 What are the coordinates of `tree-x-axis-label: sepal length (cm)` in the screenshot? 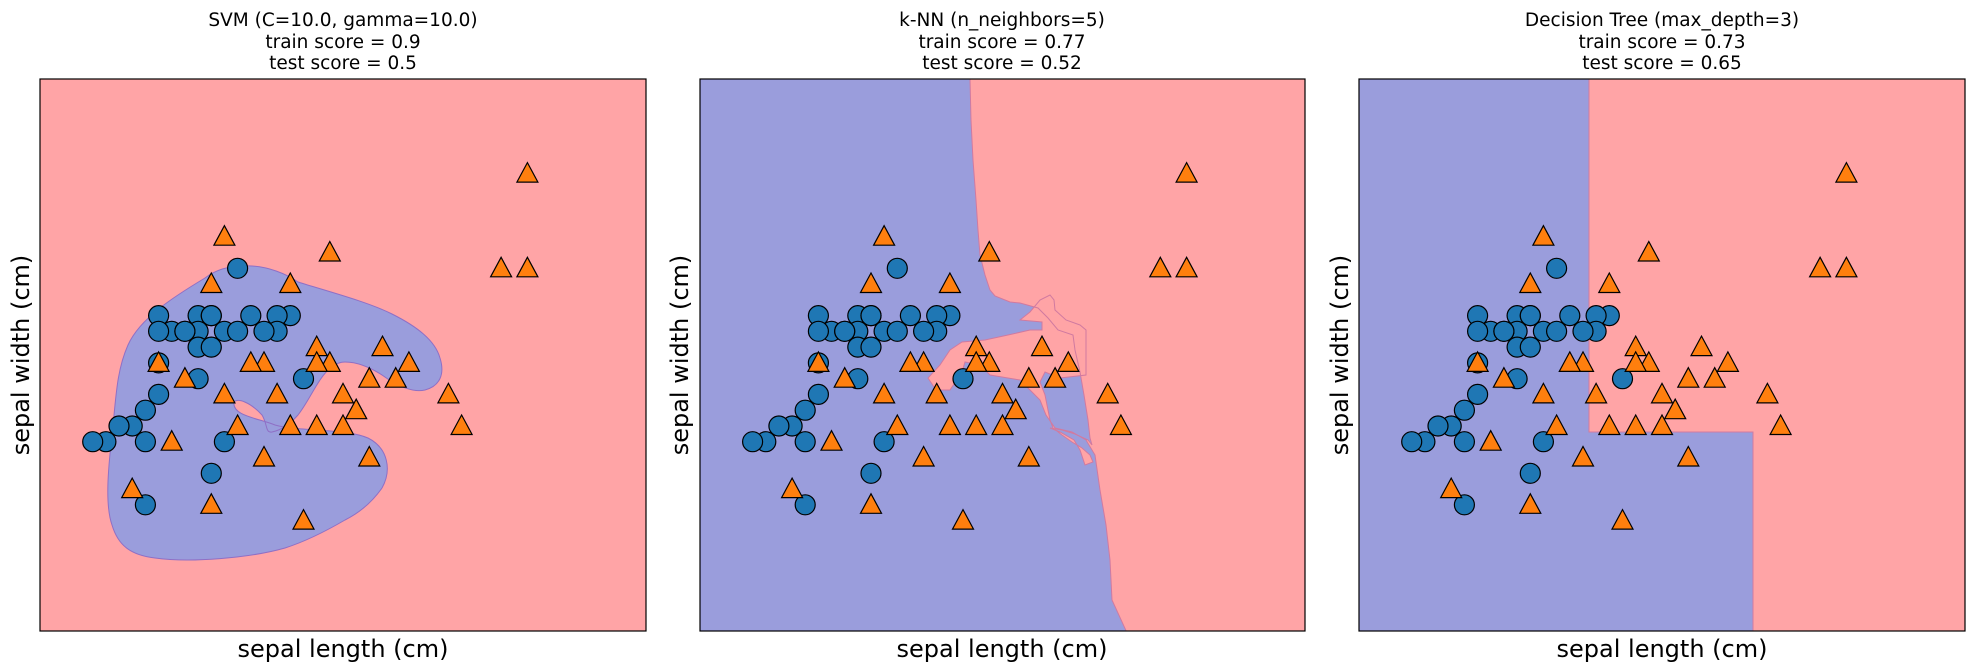 It's located at (1662, 649).